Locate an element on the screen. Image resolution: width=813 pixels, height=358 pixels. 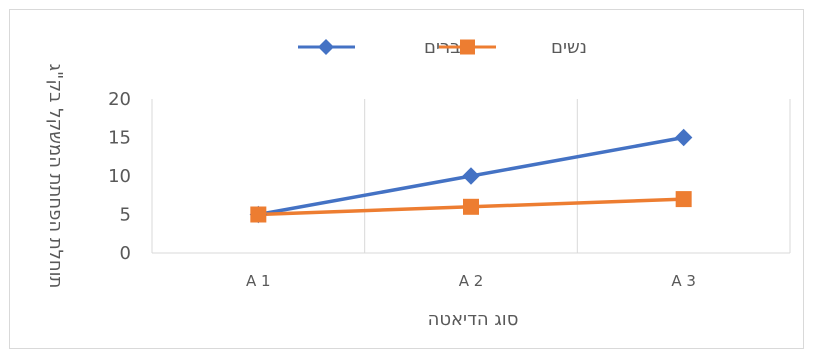
y-tick-labels: 0 5 10 15 20 is located at coordinates (119, 176).